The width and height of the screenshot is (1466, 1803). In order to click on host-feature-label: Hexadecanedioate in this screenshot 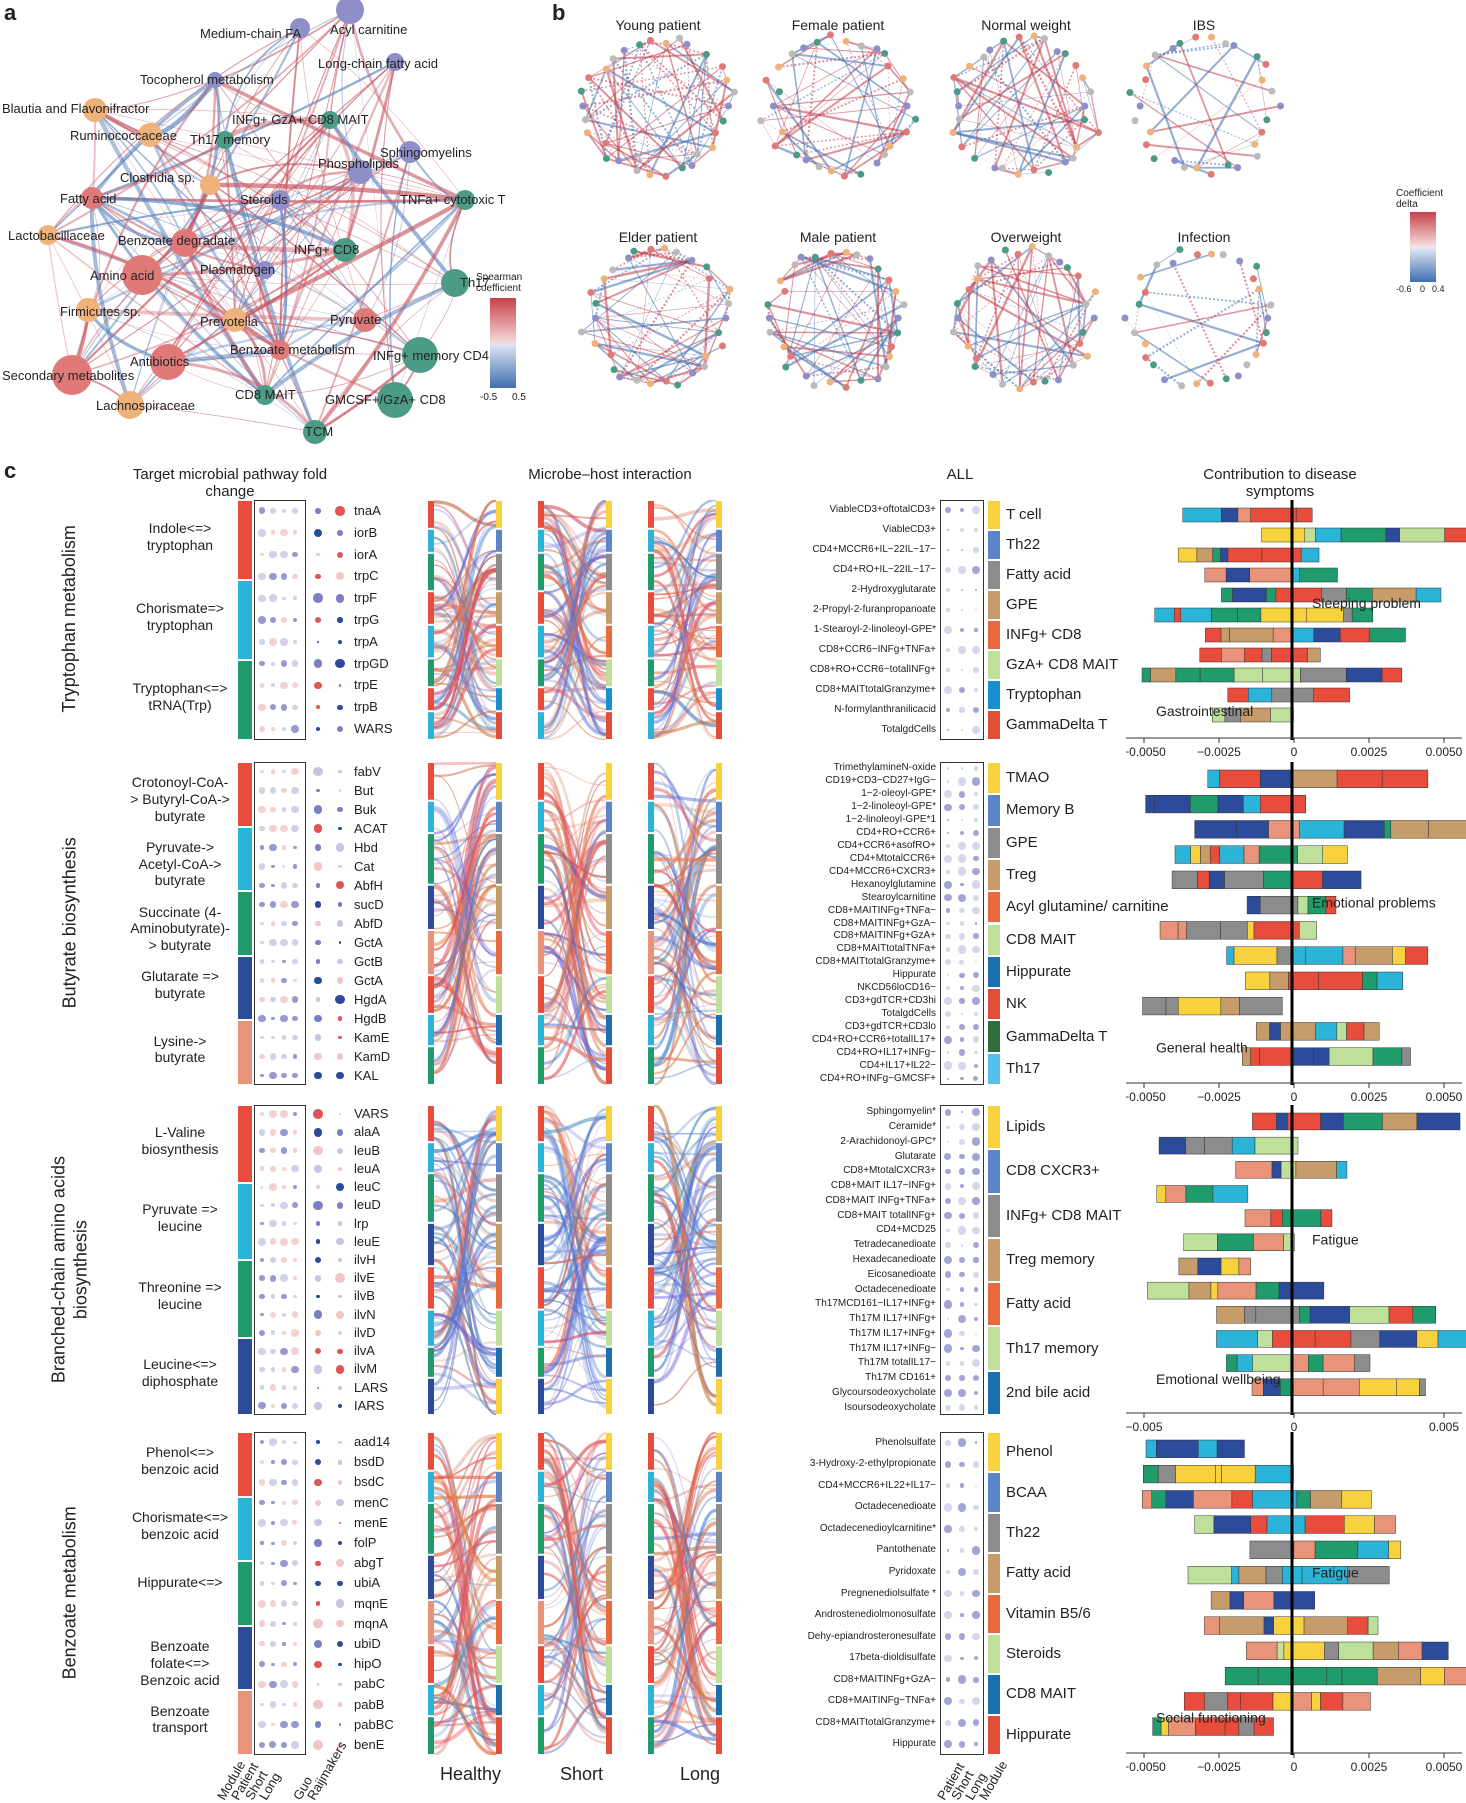, I will do `click(894, 1259)`.